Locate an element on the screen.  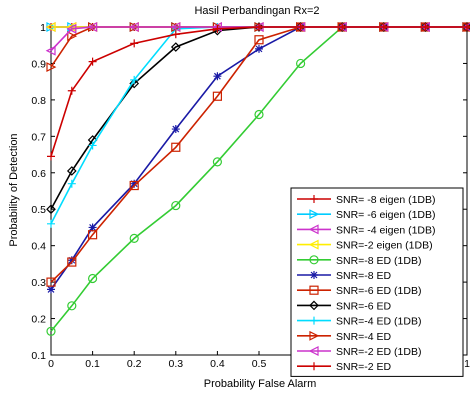
y-tick-label: 0.3 is located at coordinates (38, 283).